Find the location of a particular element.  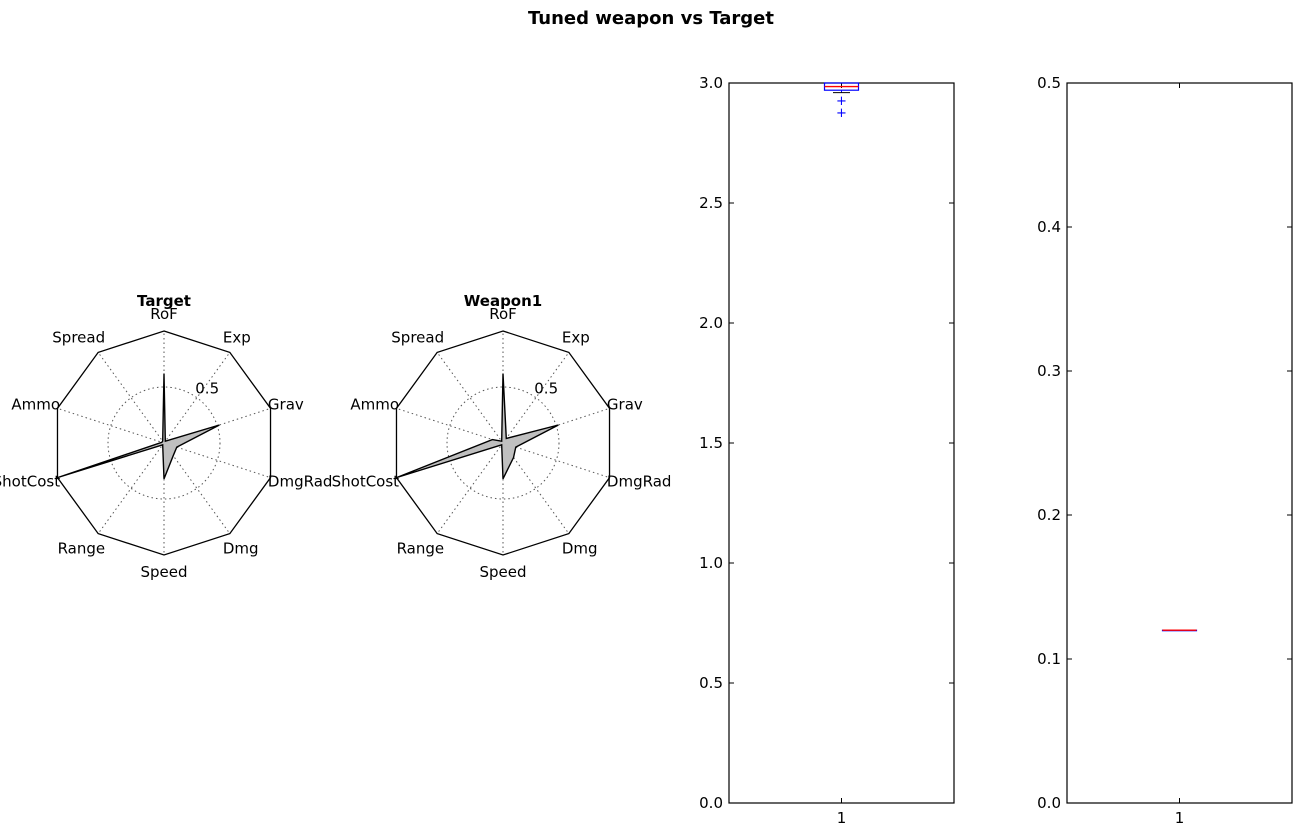

y-tick-label: 1.5 is located at coordinates (711, 443).